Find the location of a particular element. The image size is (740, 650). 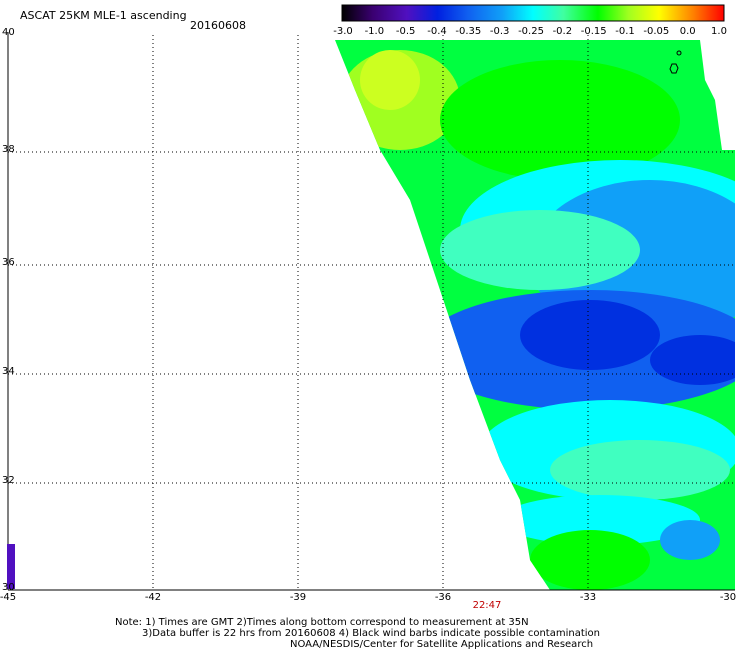

colorbar-tick-label: -0.35 is located at coordinates (468, 31).